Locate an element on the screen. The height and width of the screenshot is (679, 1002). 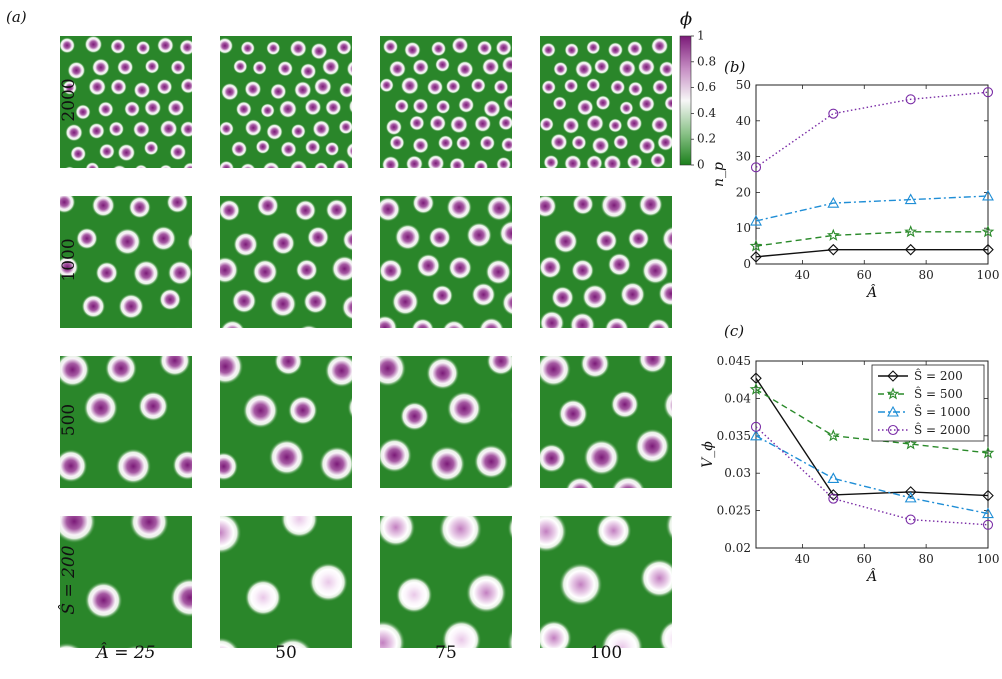
x-tick-label: 40 is located at coordinates (802, 275).